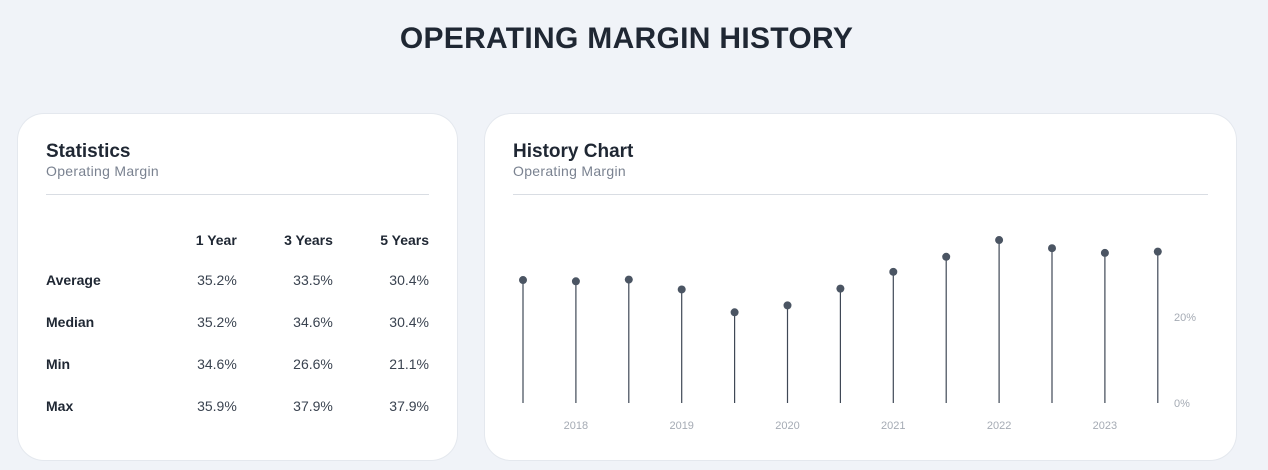 The height and width of the screenshot is (470, 1268). Describe the element at coordinates (999, 426) in the screenshot. I see `x-tick-label: 2022` at that location.